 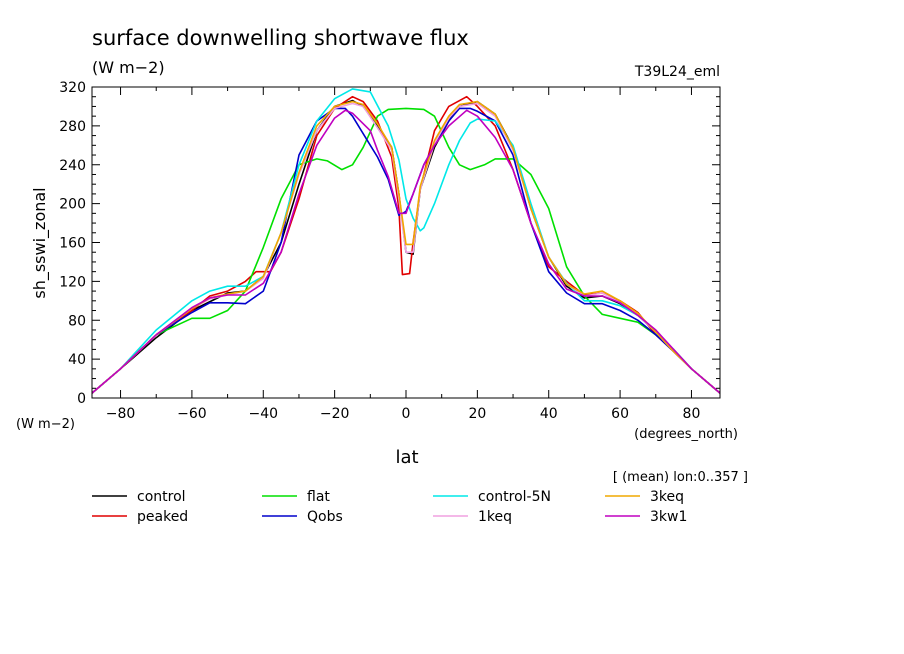 I want to click on legend-label: 1keq, so click(x=495, y=517).